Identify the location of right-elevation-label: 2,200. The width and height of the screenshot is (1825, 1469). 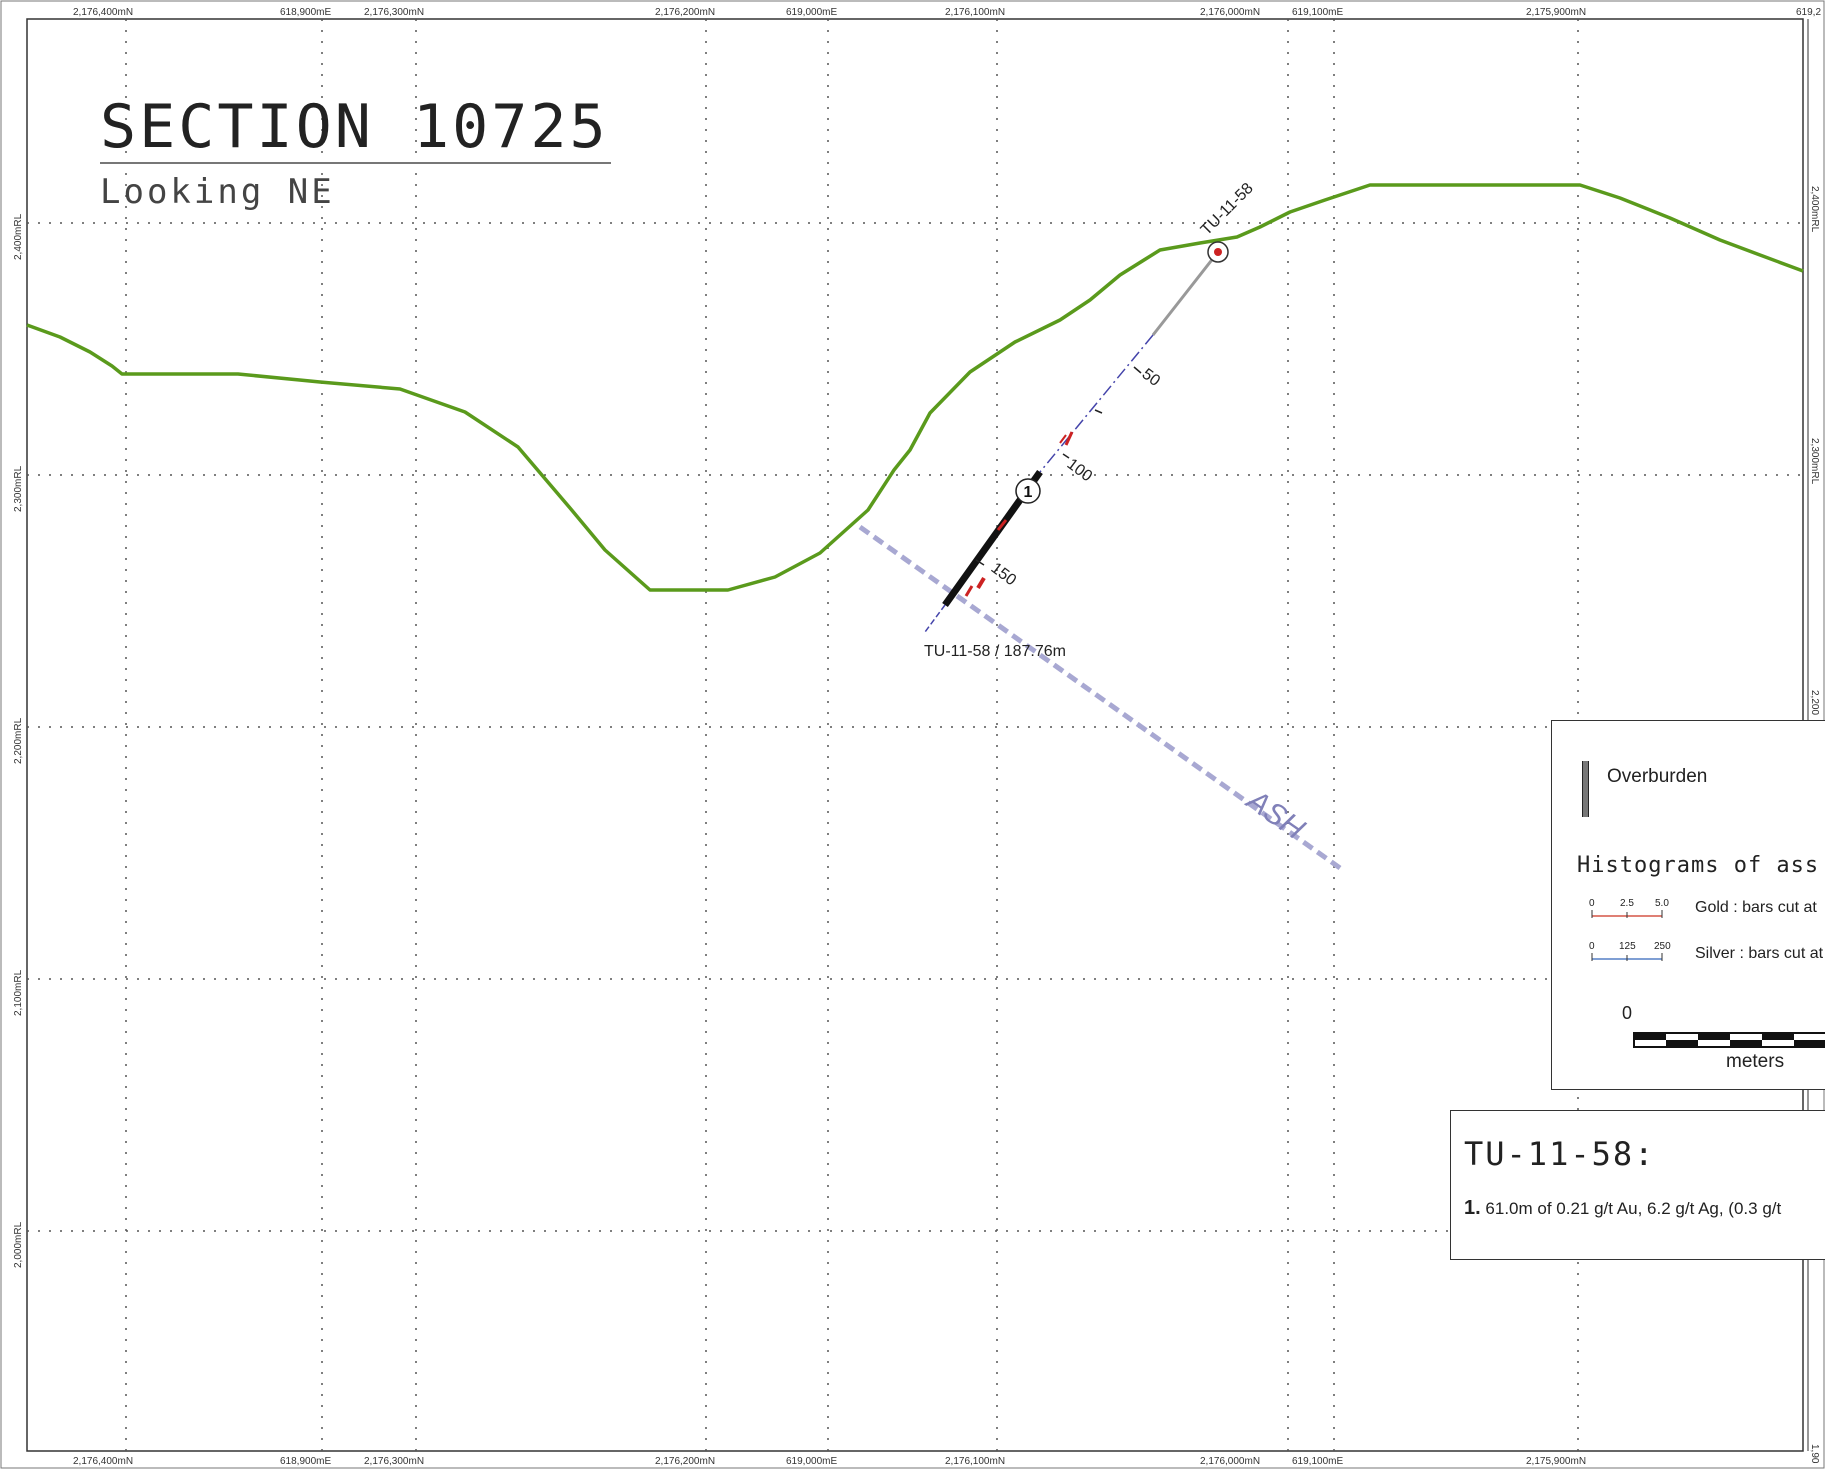
(1814, 702).